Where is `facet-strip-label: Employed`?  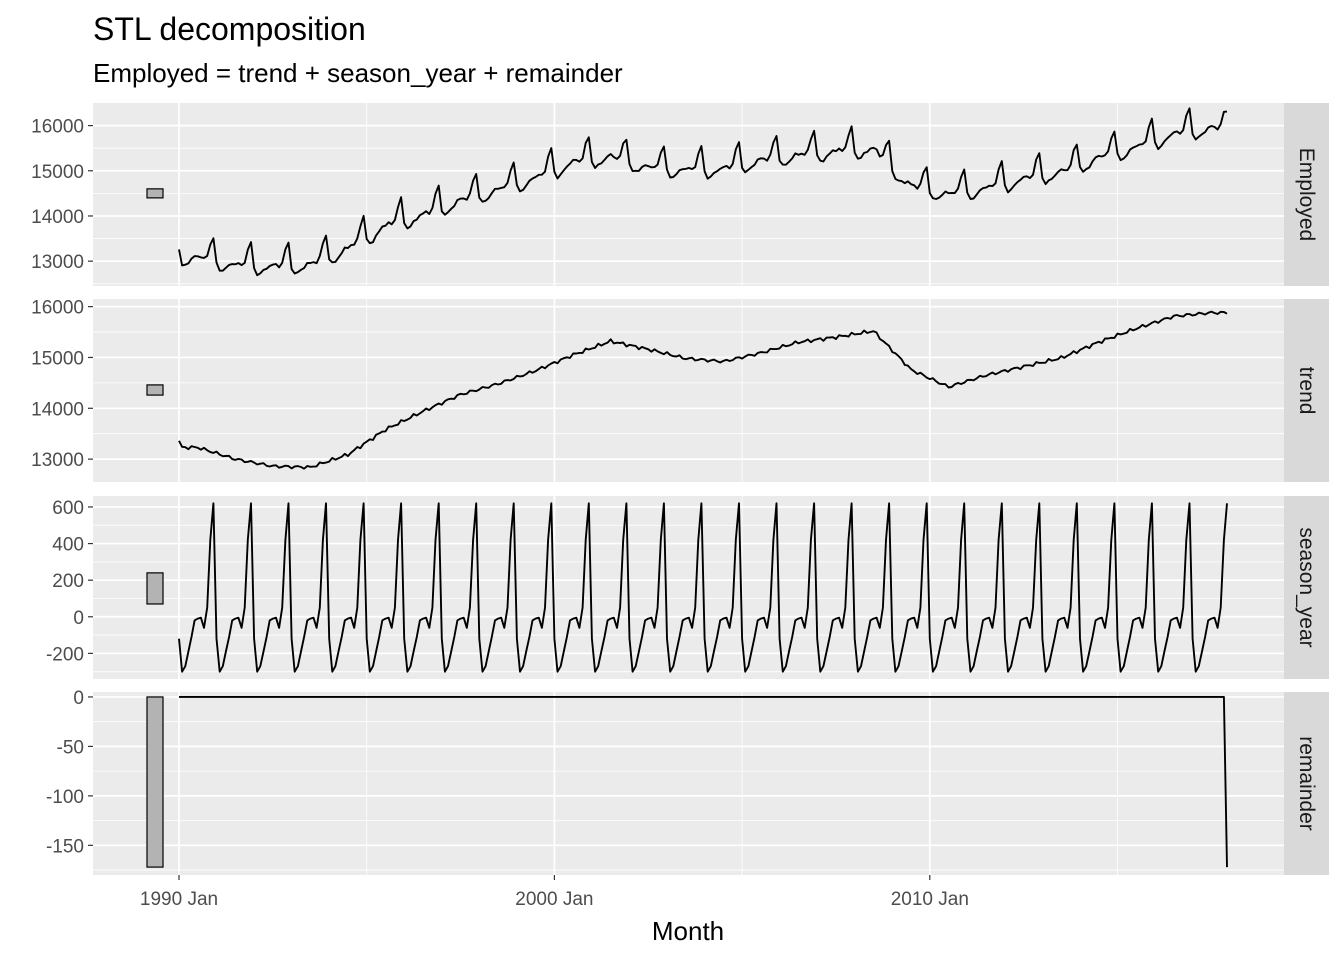 facet-strip-label: Employed is located at coordinates (1306, 194).